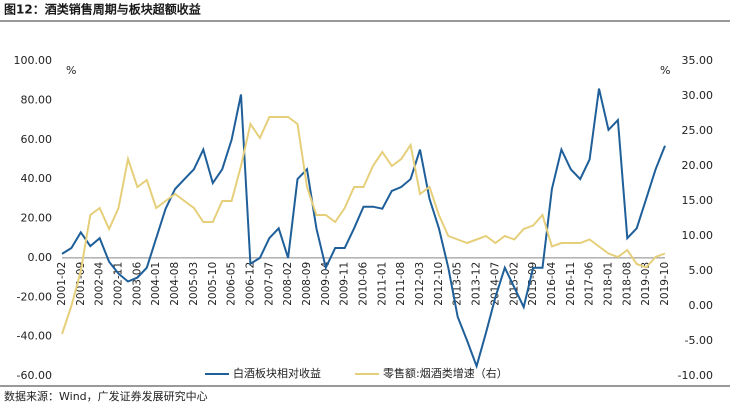 The image size is (730, 408). Describe the element at coordinates (37, 139) in the screenshot. I see `y-tick-label: 60.00` at that location.